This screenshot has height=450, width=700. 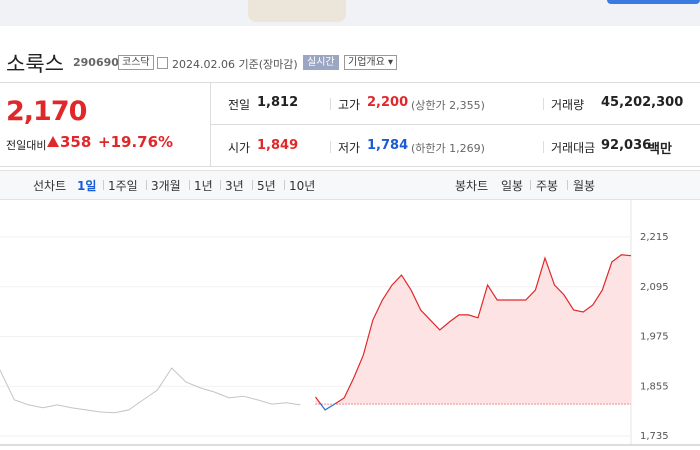 I want to click on cell-label: 거래대금, so click(x=573, y=148).